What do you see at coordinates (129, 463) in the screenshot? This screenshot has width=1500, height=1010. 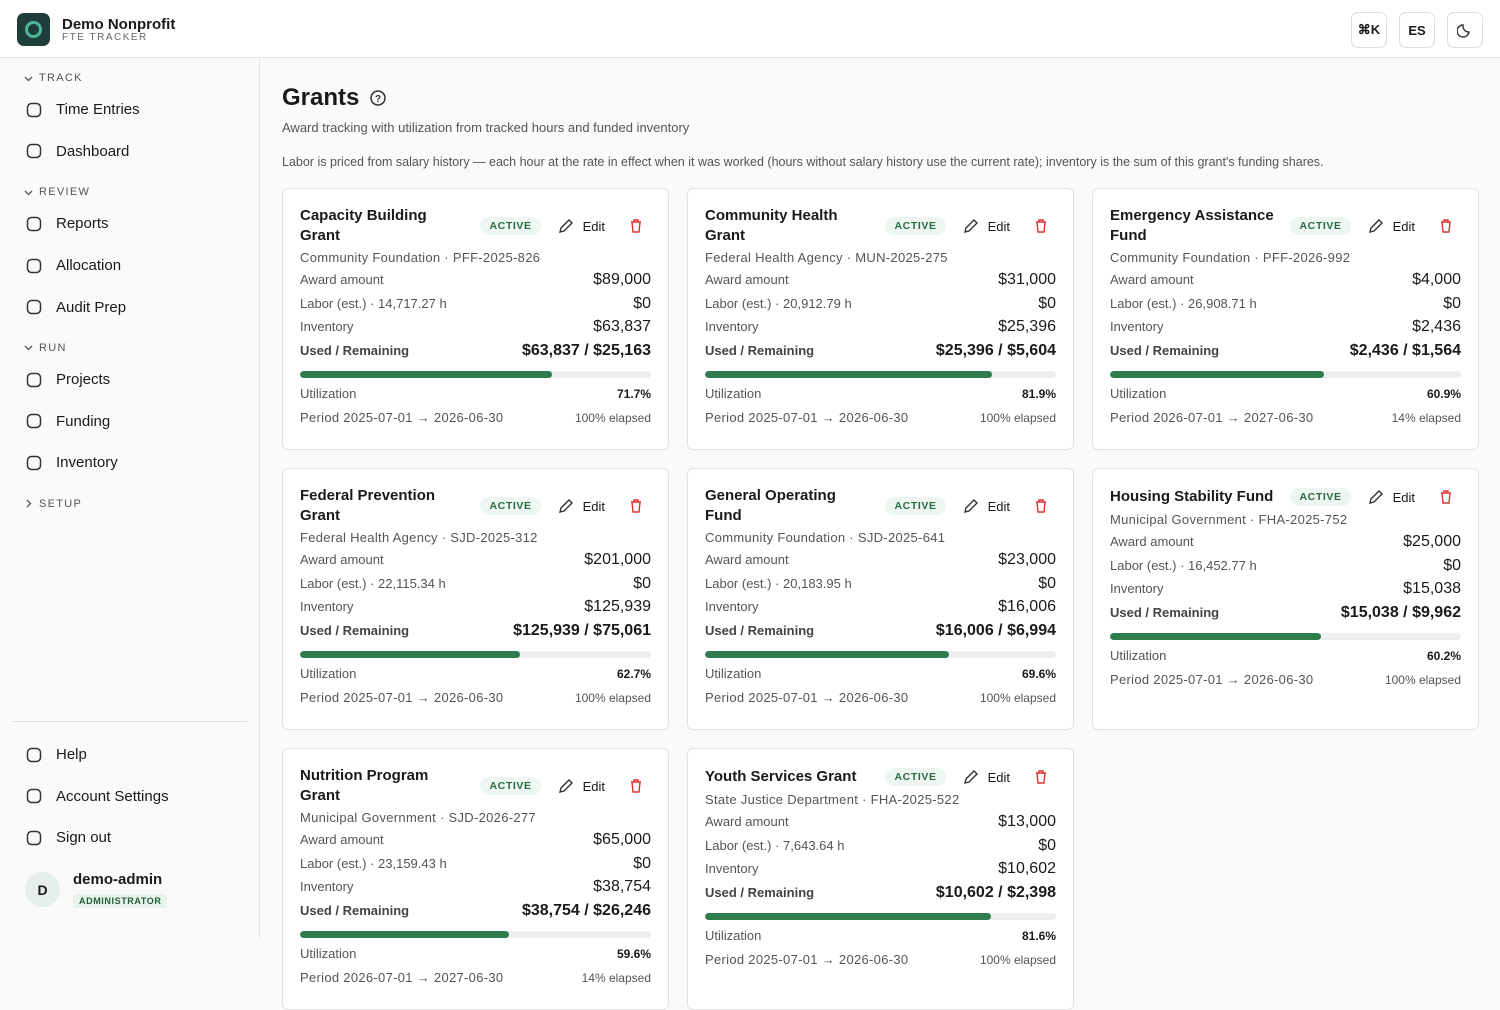 I see `nav-item: Inventory` at bounding box center [129, 463].